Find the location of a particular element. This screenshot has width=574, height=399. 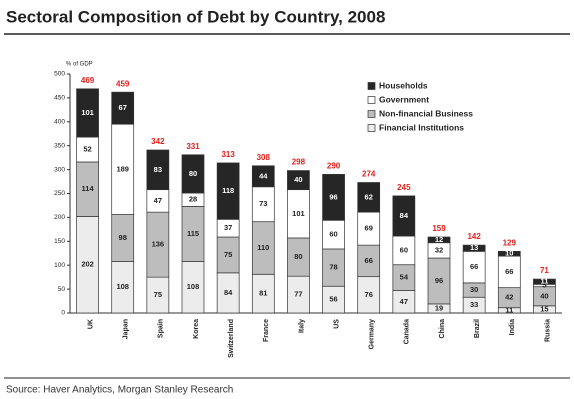

total-label: 298 is located at coordinates (299, 162).